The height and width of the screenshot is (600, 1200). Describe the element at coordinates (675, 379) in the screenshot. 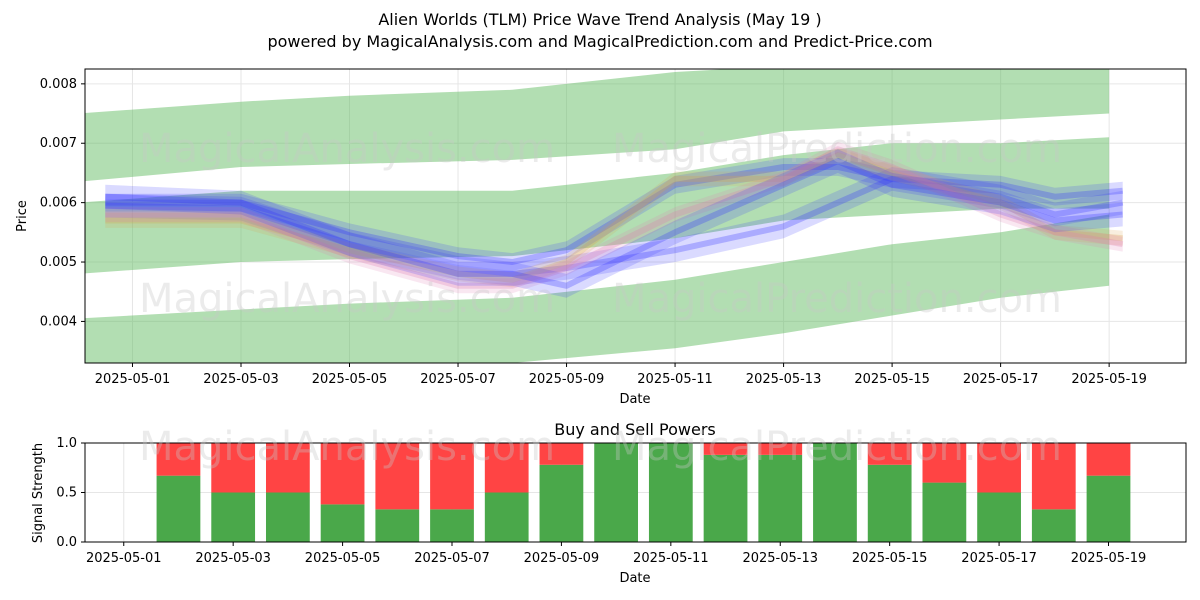

I see `price-x-tick-label: 2025-05-11` at that location.